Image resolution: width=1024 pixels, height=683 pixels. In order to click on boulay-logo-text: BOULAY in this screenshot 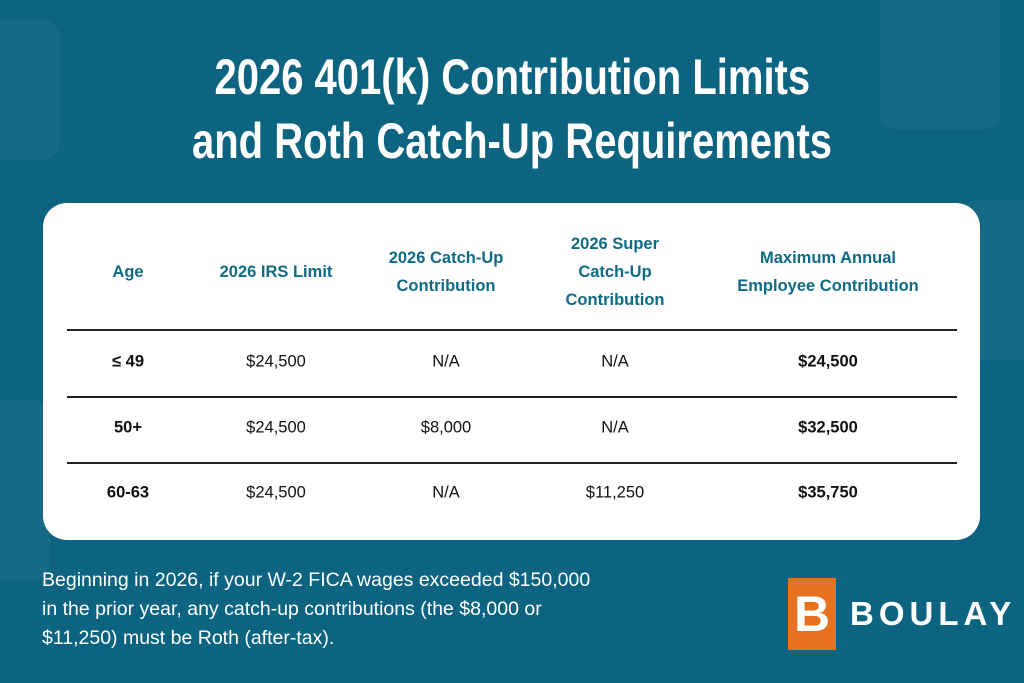, I will do `click(933, 613)`.